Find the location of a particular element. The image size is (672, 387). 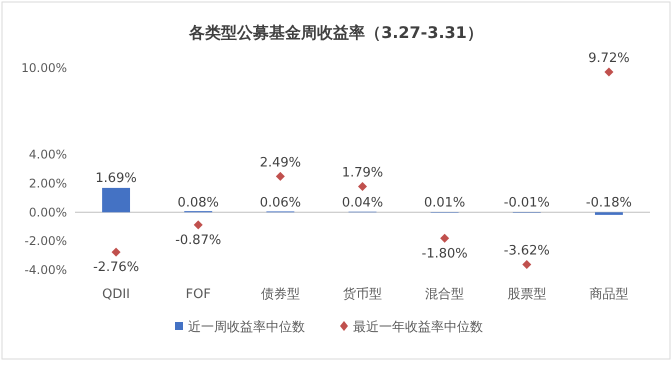

data-label: -3.62% is located at coordinates (527, 251).